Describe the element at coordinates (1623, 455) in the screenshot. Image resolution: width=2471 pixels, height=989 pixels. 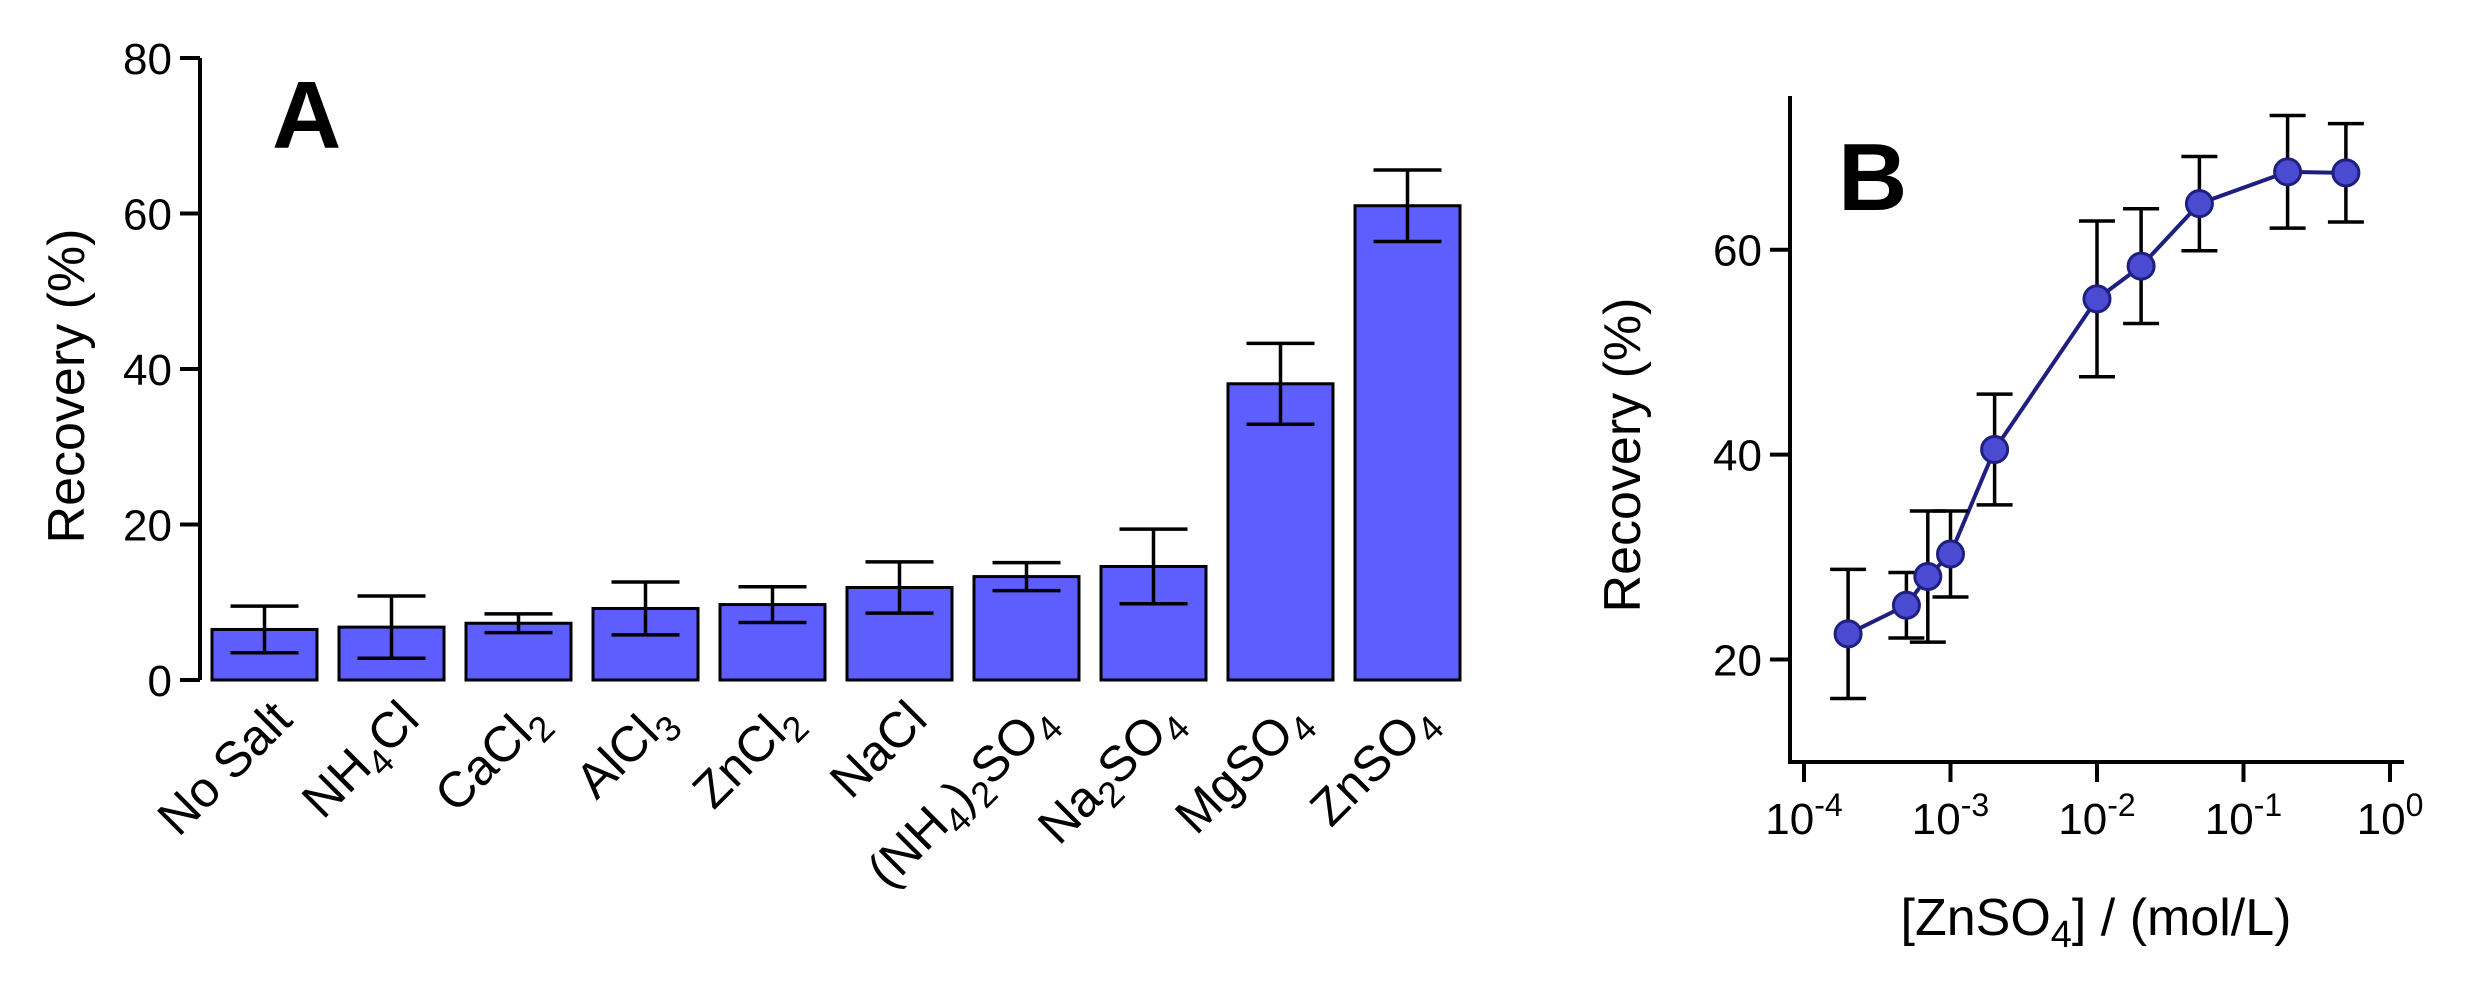
I see `panel-b-y-axis-label: Recovery (%)` at that location.